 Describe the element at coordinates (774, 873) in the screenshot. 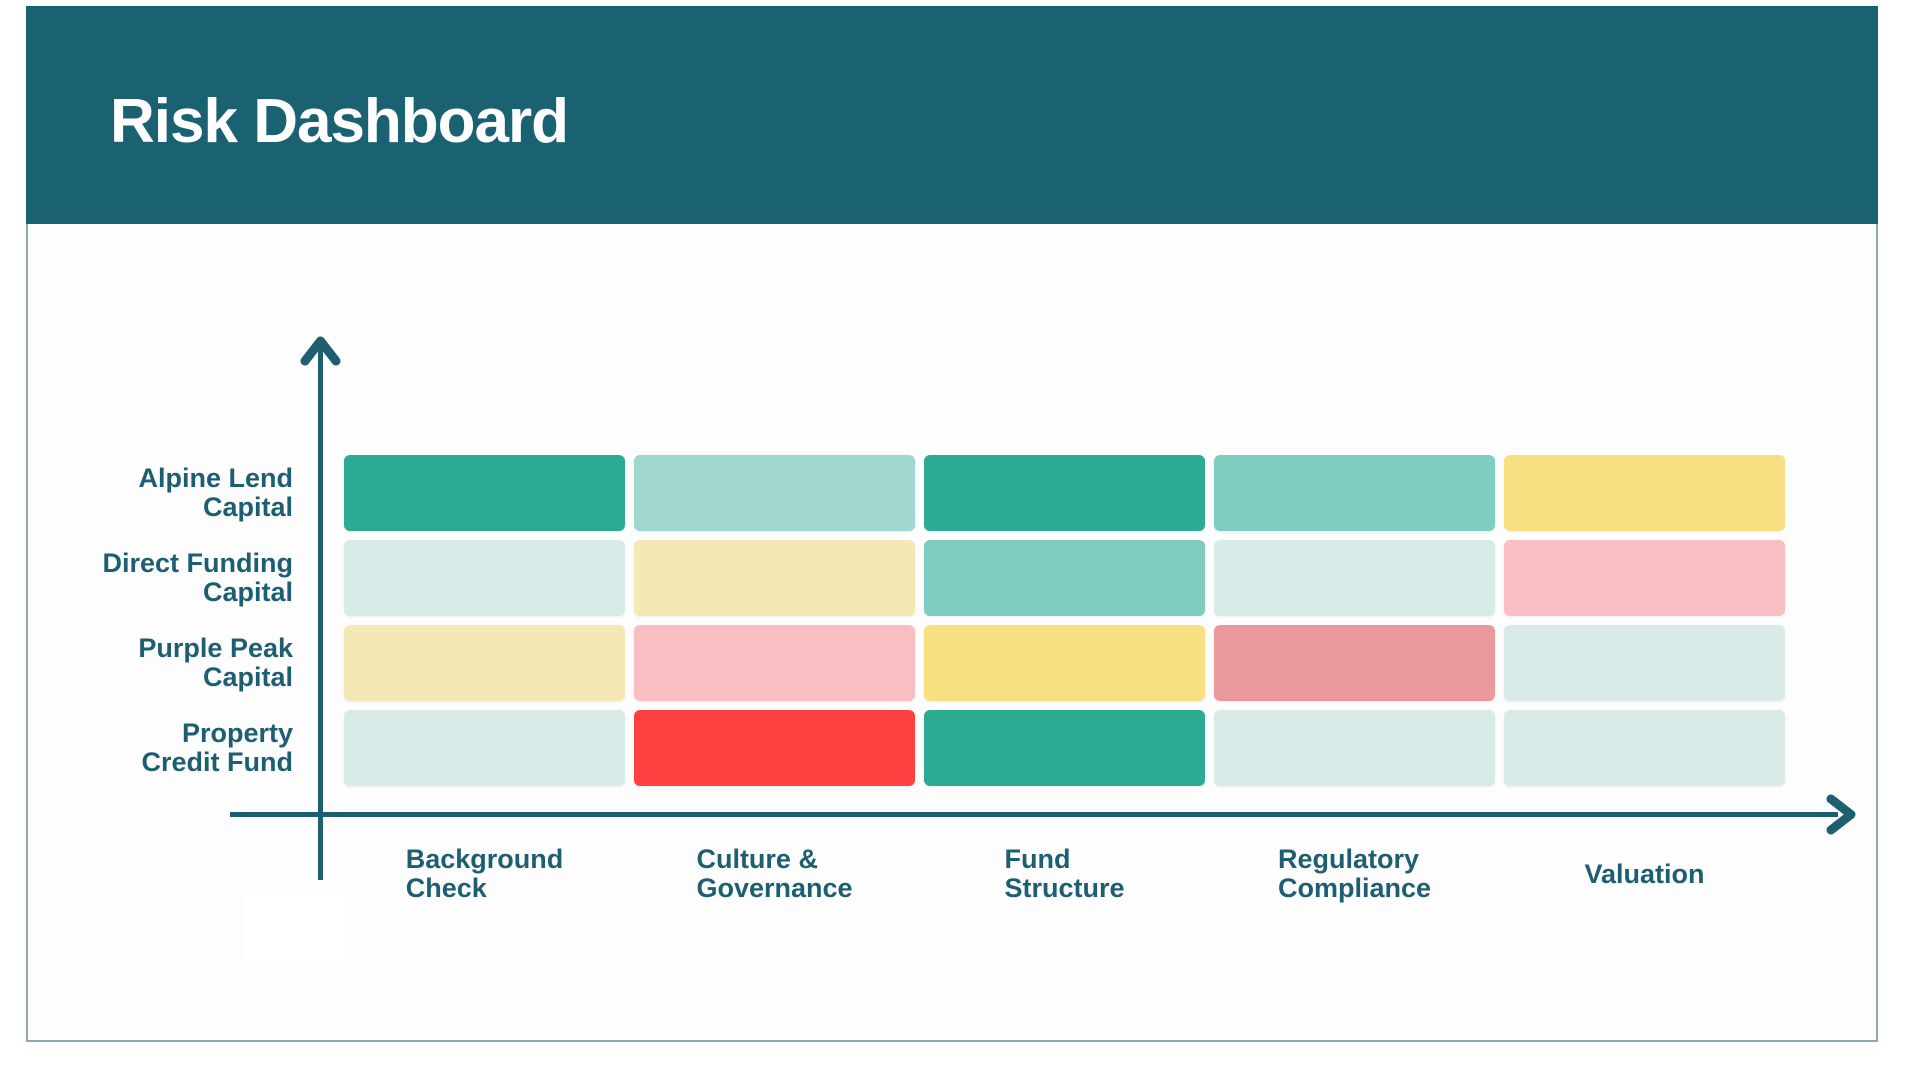

I see `col-label-culture-governance: Culture & Governance` at that location.